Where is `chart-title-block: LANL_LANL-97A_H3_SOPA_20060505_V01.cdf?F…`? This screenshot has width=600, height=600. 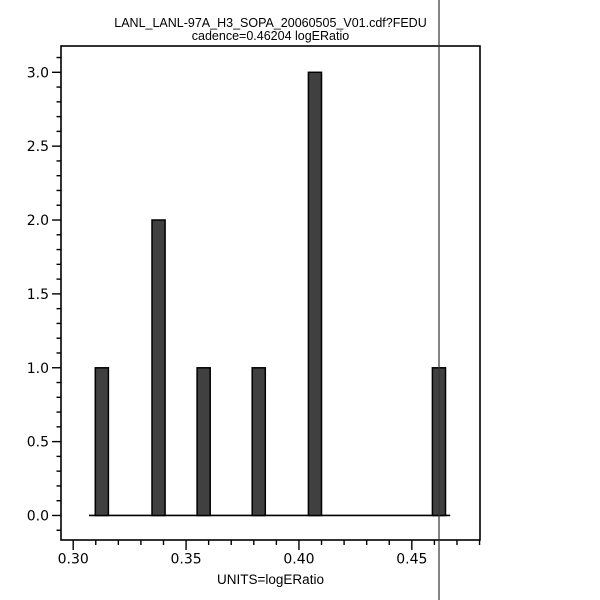 chart-title-block: LANL_LANL-97A_H3_SOPA_20060505_V01.cdf?F… is located at coordinates (270, 29).